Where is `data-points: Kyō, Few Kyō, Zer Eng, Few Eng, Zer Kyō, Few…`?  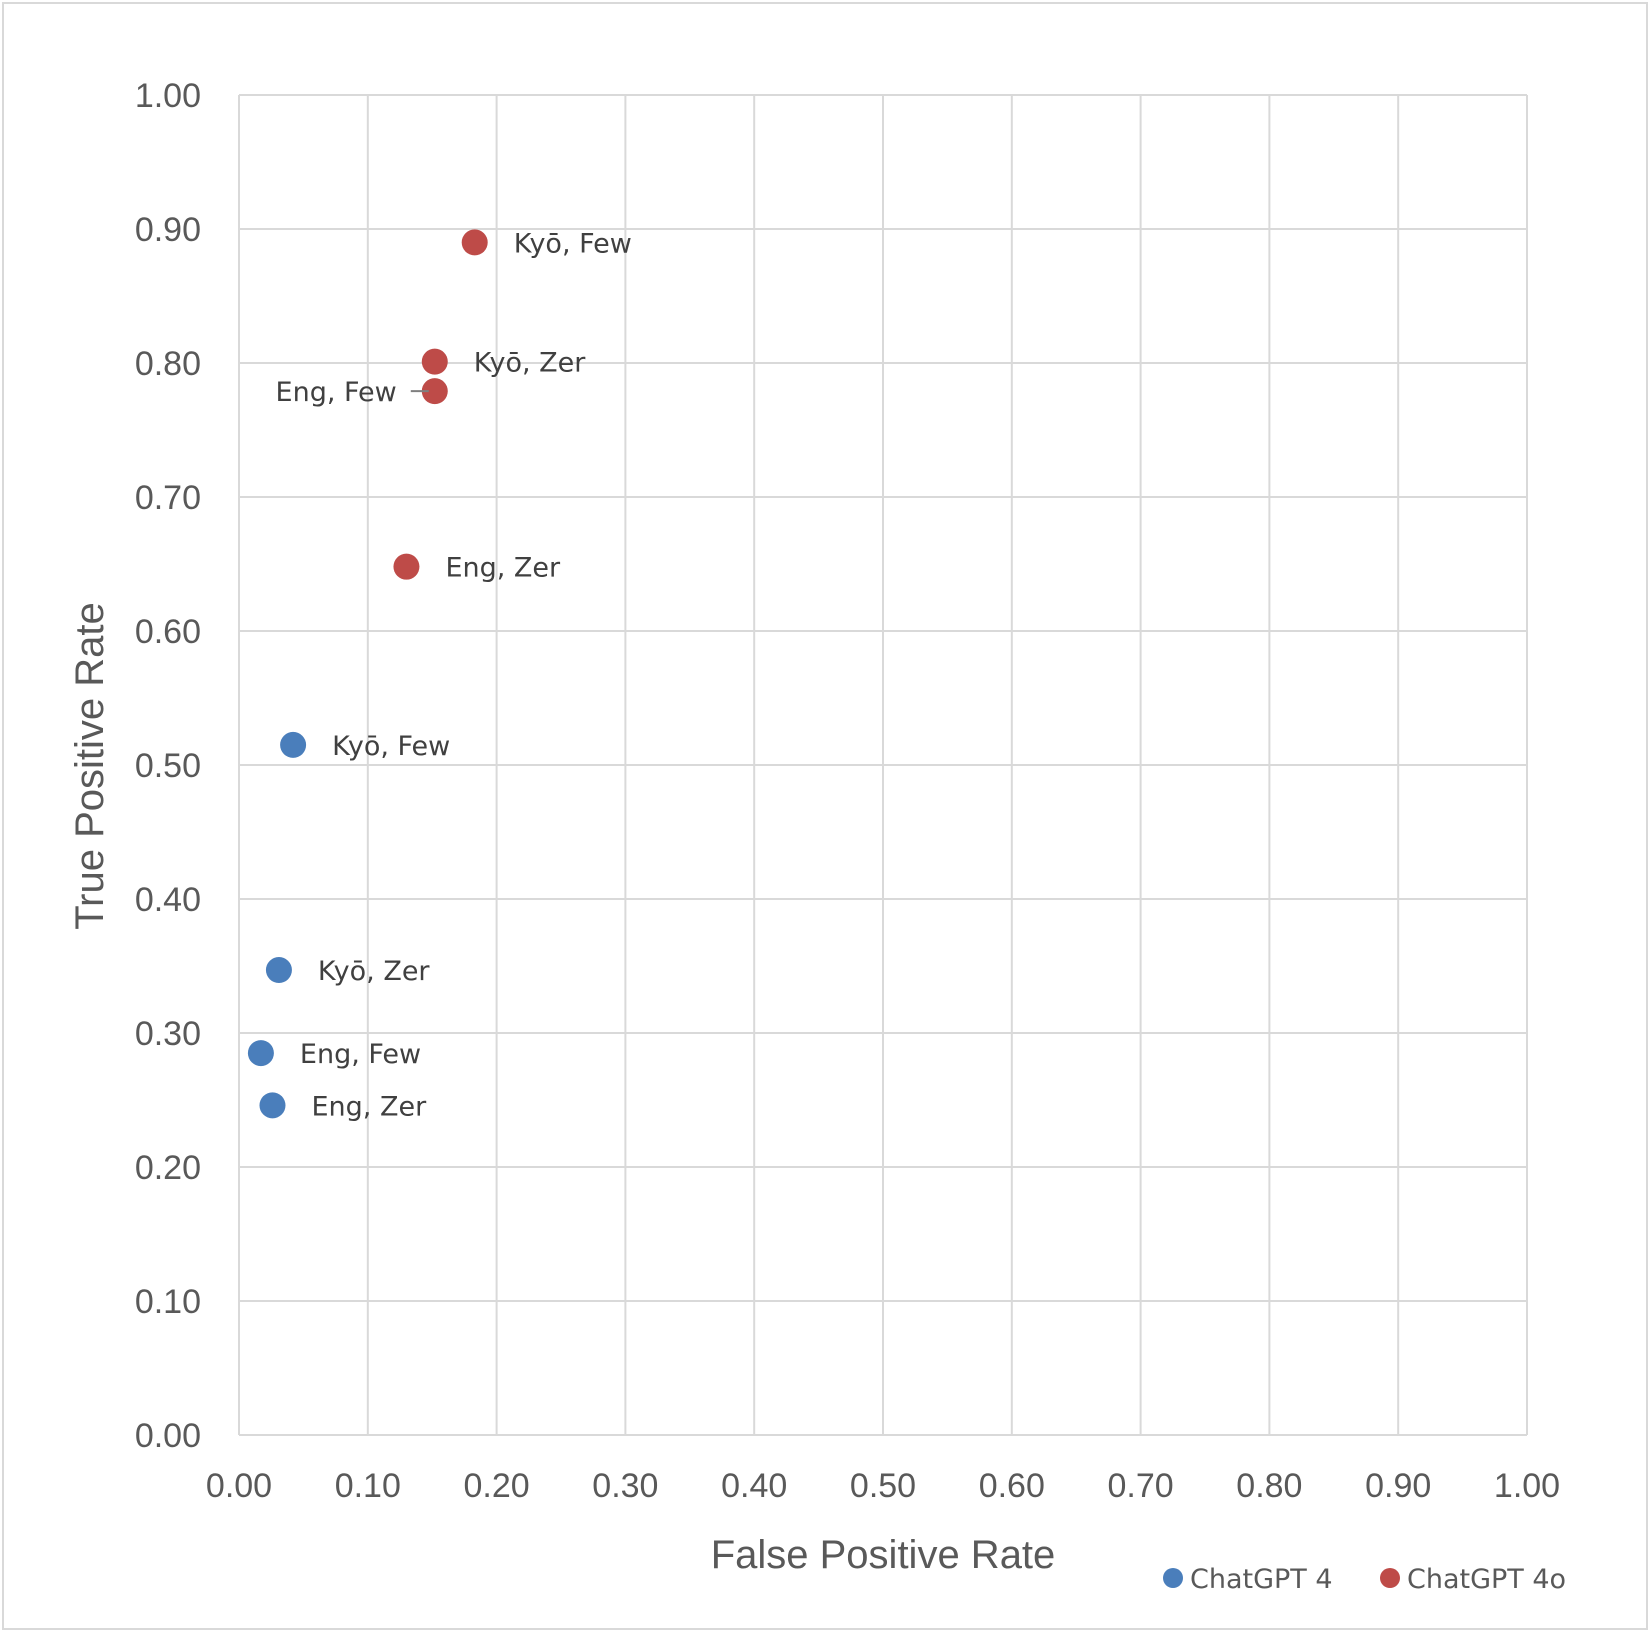 data-points: Kyō, Few Kyō, Zer Eng, Few Eng, Zer Kyō, Few… is located at coordinates (439, 675).